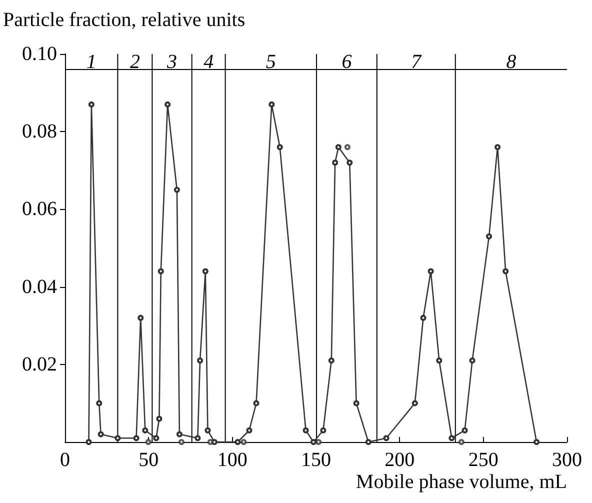 Image resolution: width=592 pixels, height=503 pixels. I want to click on annotation: 2, so click(135, 61).